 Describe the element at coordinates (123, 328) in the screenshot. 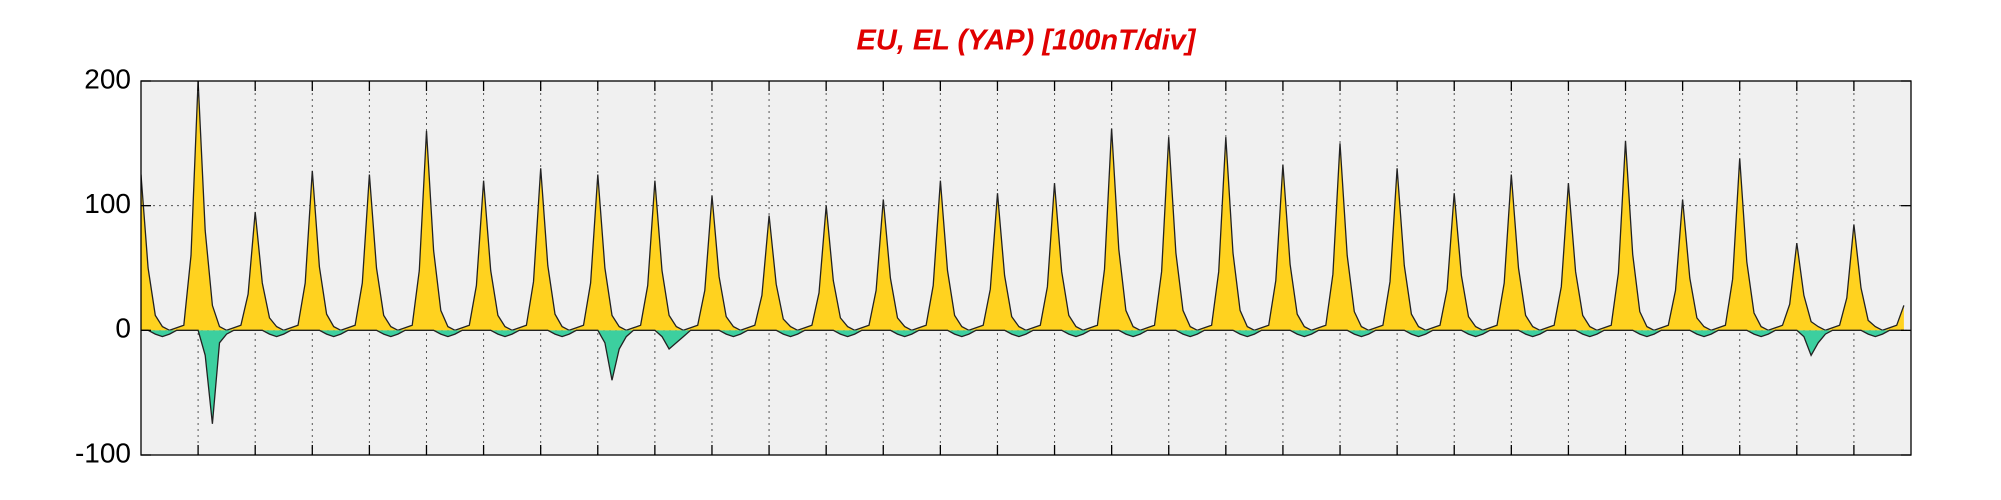

I see `y-tick-label: 0` at that location.